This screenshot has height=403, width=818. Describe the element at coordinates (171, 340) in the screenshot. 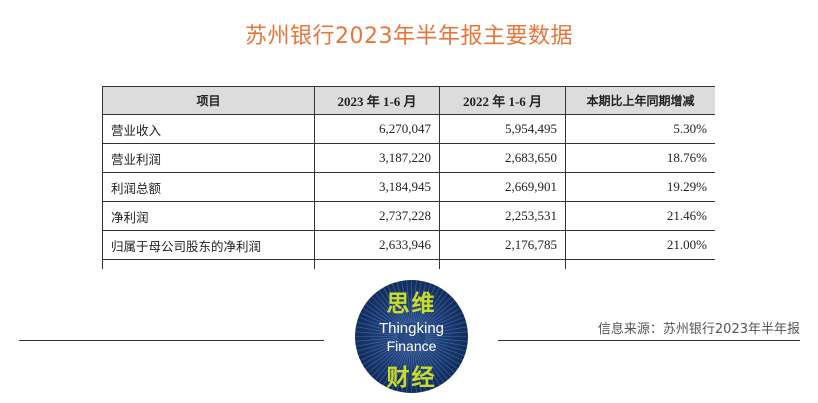

I see `divider-line-left` at that location.